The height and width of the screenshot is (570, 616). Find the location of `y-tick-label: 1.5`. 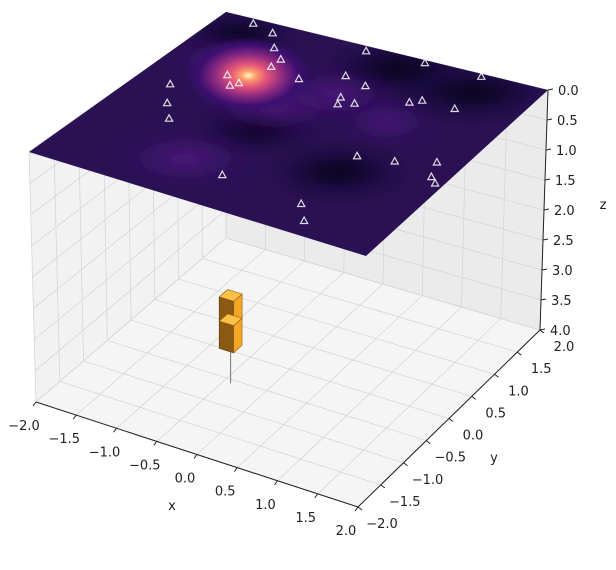

y-tick-label: 1.5 is located at coordinates (541, 369).